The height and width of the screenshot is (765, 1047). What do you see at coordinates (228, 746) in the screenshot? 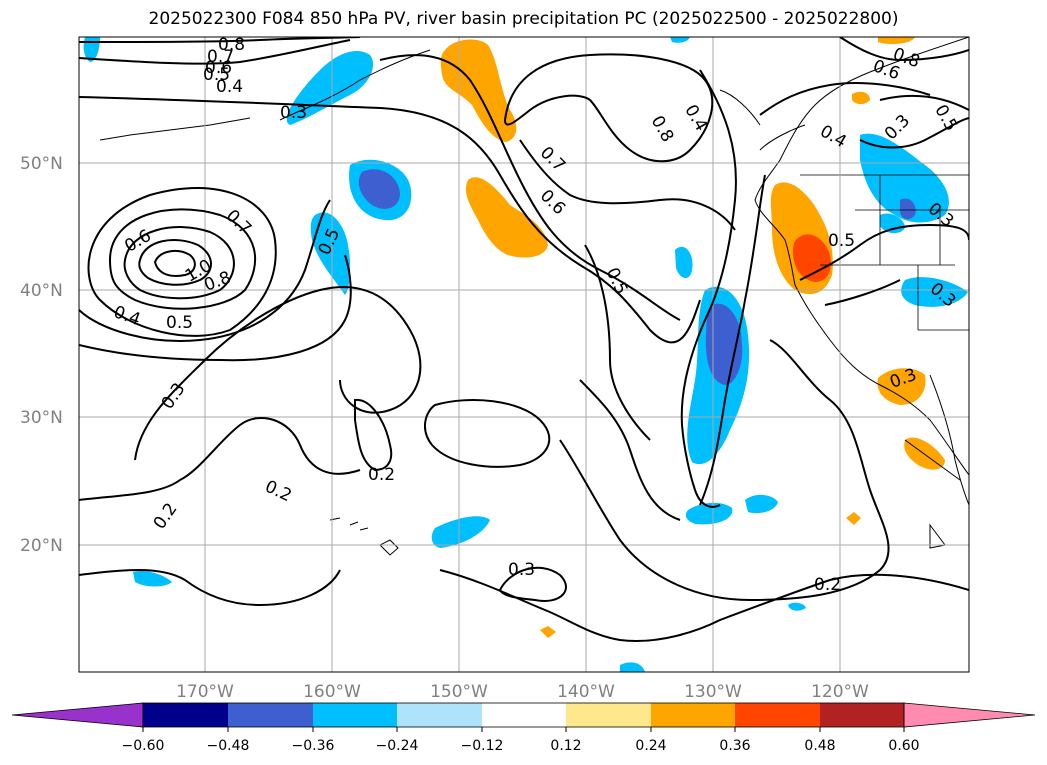
I see `colorbar-tick: −0.48` at bounding box center [228, 746].